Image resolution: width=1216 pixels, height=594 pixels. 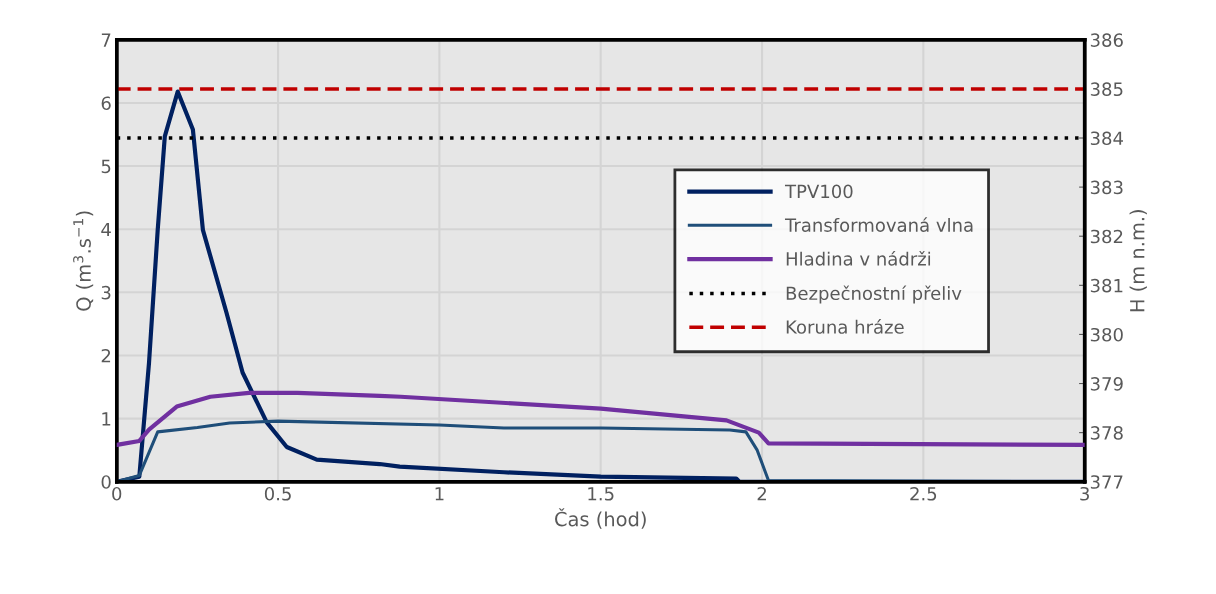 What do you see at coordinates (1106, 482) in the screenshot?
I see `y2-tick-label: 377` at bounding box center [1106, 482].